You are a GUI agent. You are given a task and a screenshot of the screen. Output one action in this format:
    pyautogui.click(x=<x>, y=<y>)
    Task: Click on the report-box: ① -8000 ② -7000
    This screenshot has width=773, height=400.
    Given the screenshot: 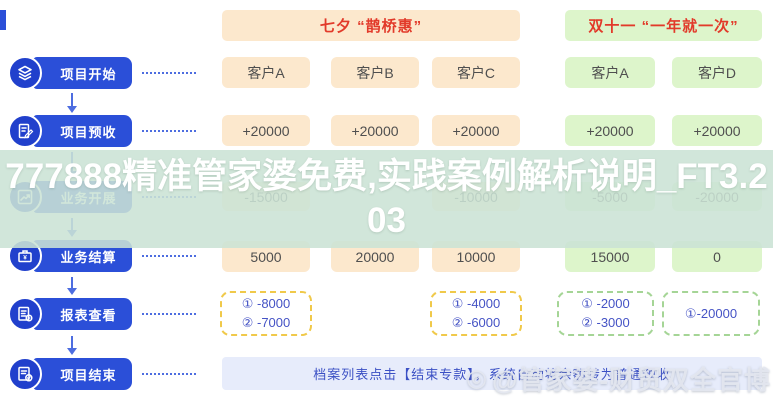 What is the action you would take?
    pyautogui.click(x=266, y=313)
    